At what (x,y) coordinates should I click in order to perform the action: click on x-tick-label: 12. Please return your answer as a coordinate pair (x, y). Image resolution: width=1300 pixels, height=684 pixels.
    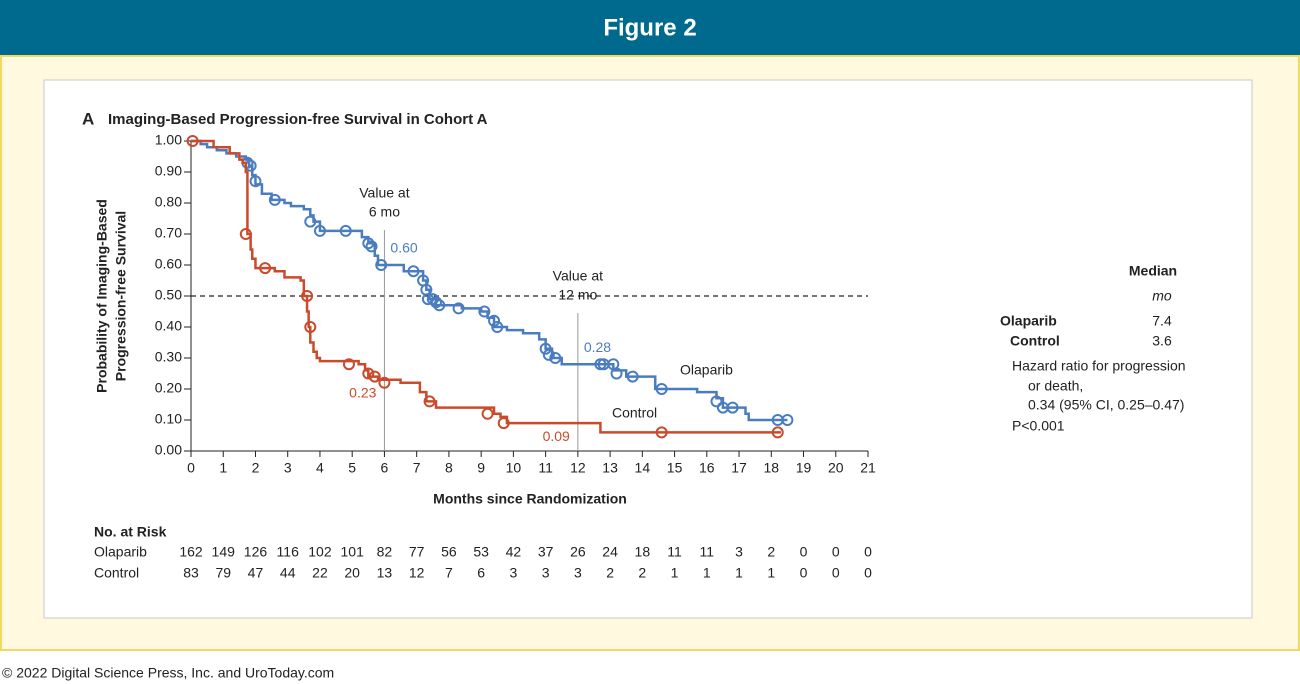
    Looking at the image, I should click on (578, 468).